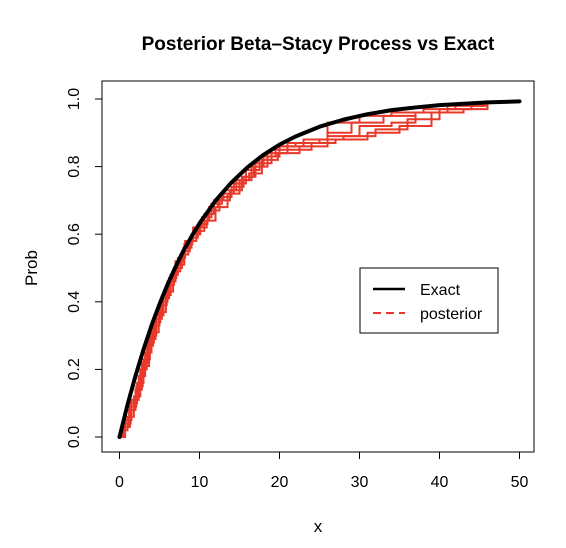 Image resolution: width=566 pixels, height=548 pixels. What do you see at coordinates (74, 369) in the screenshot?
I see `y-tick-label-1: 0.2` at bounding box center [74, 369].